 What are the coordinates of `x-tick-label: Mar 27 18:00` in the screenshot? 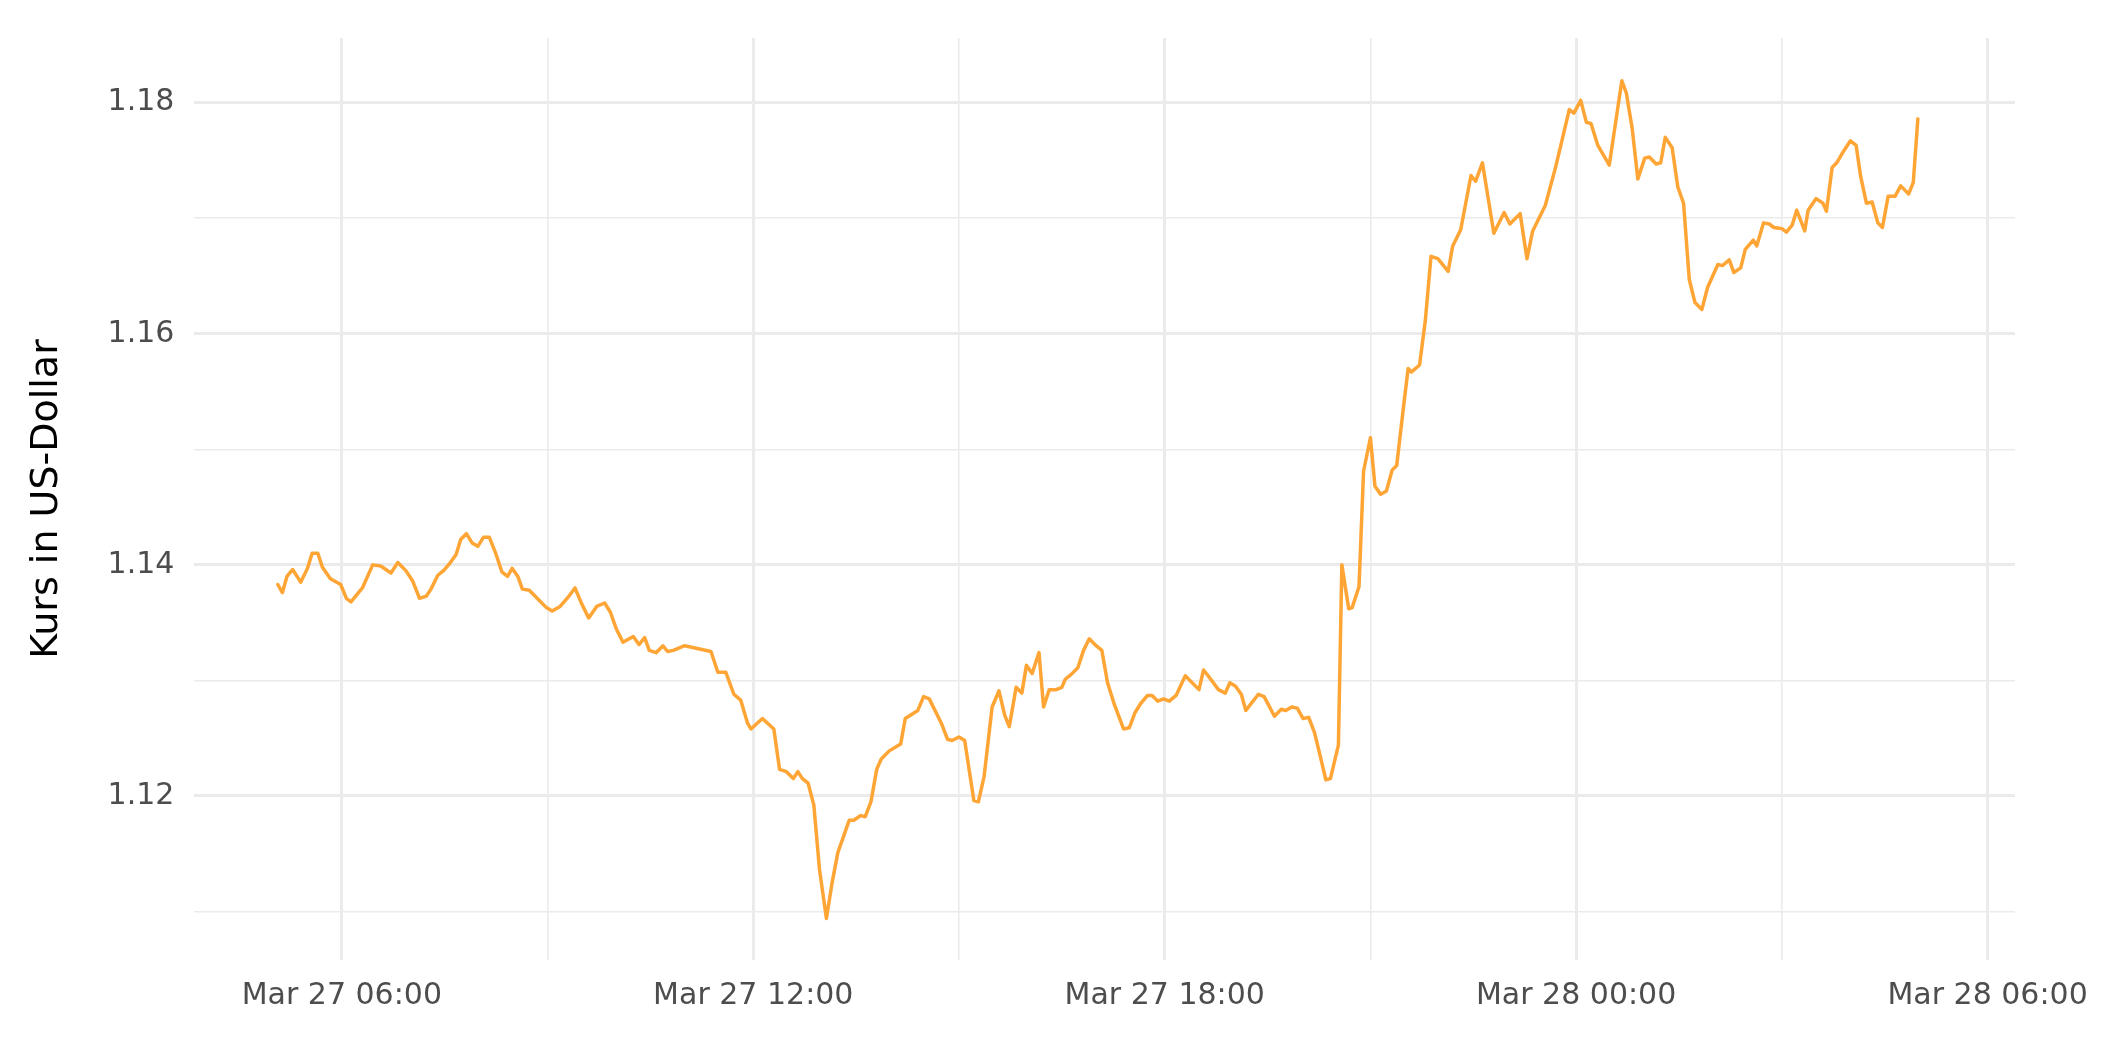 It's located at (1164, 993).